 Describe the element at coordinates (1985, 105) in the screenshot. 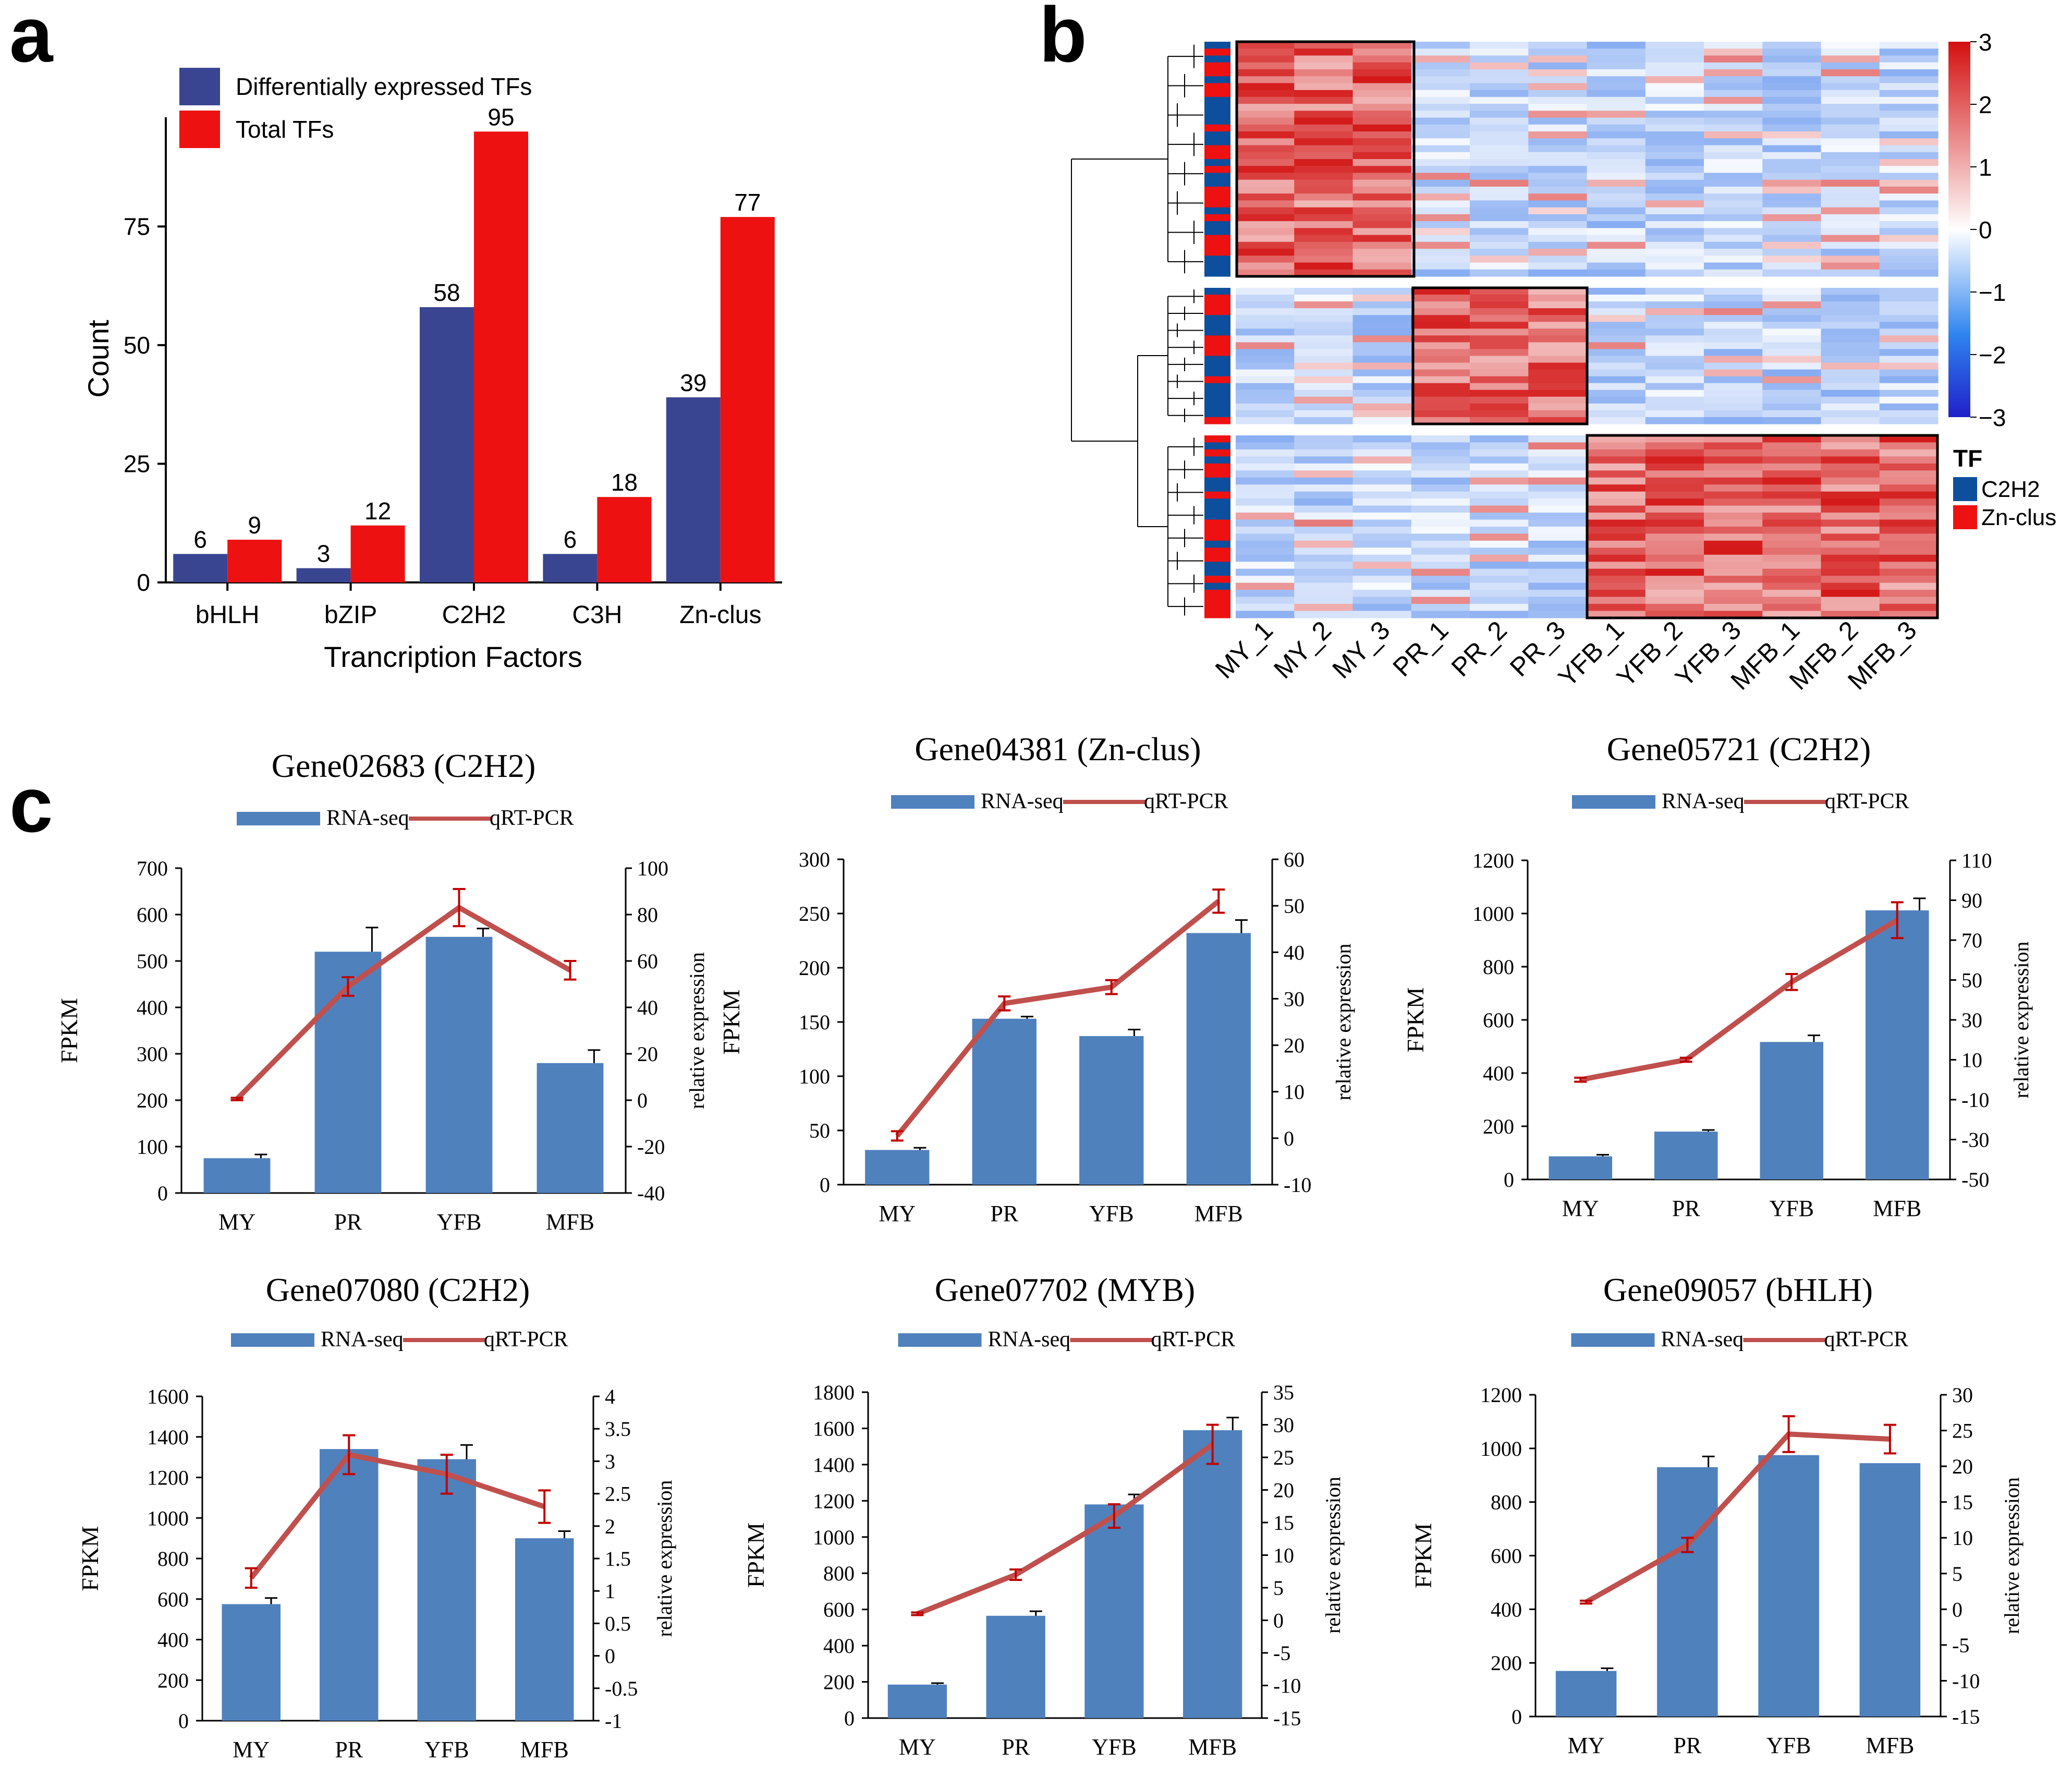

I see `scale-tick-label: 2` at that location.